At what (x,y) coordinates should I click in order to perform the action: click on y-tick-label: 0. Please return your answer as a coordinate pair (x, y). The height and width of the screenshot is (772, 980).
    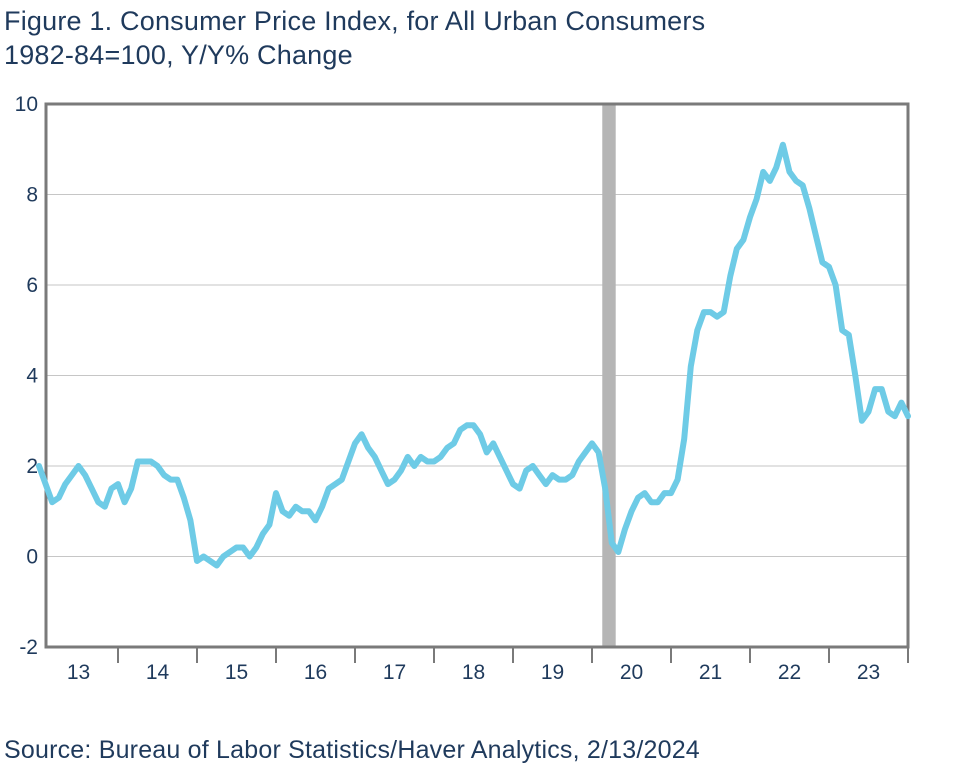
    Looking at the image, I should click on (32, 557).